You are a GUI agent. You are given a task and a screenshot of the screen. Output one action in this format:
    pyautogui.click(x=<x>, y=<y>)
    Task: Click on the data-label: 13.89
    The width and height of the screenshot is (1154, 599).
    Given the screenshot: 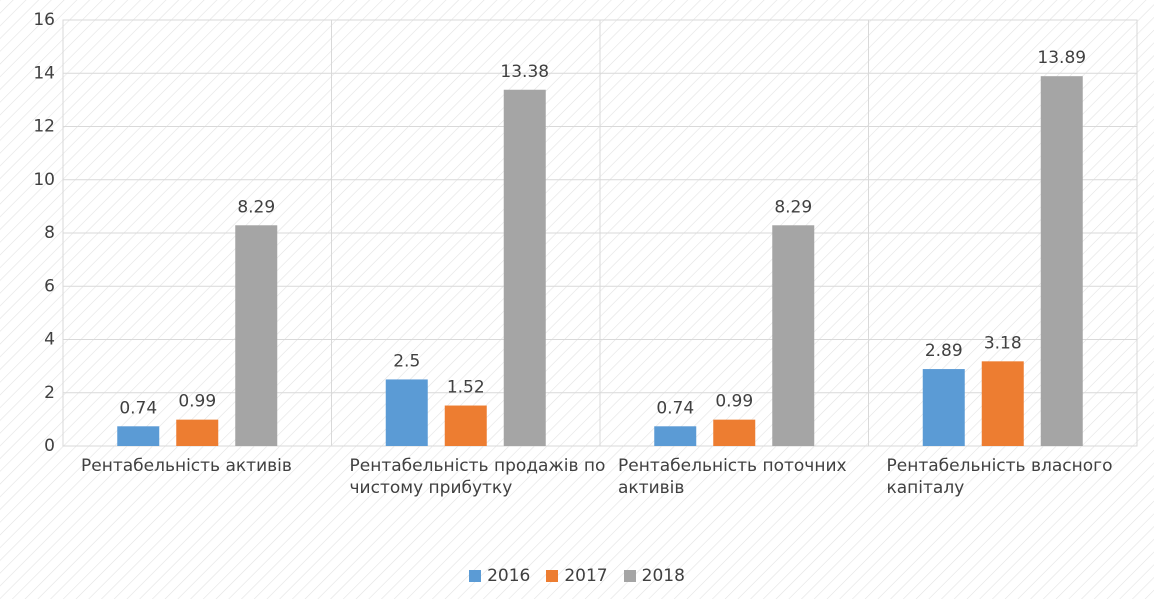 What is the action you would take?
    pyautogui.click(x=1061, y=58)
    